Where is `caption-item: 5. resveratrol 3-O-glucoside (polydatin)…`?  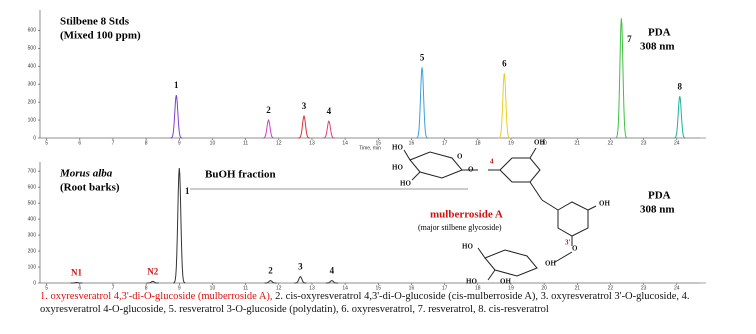 caption-item: 5. resveratrol 3-O-glucoside (polydatin)… is located at coordinates (253, 309).